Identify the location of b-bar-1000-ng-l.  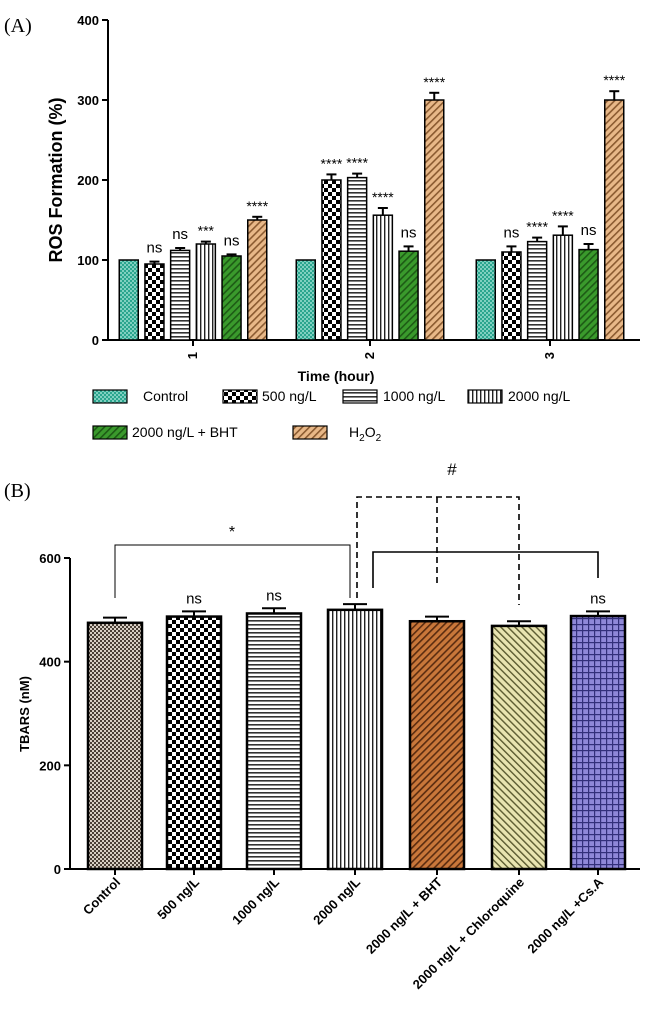
(274, 741).